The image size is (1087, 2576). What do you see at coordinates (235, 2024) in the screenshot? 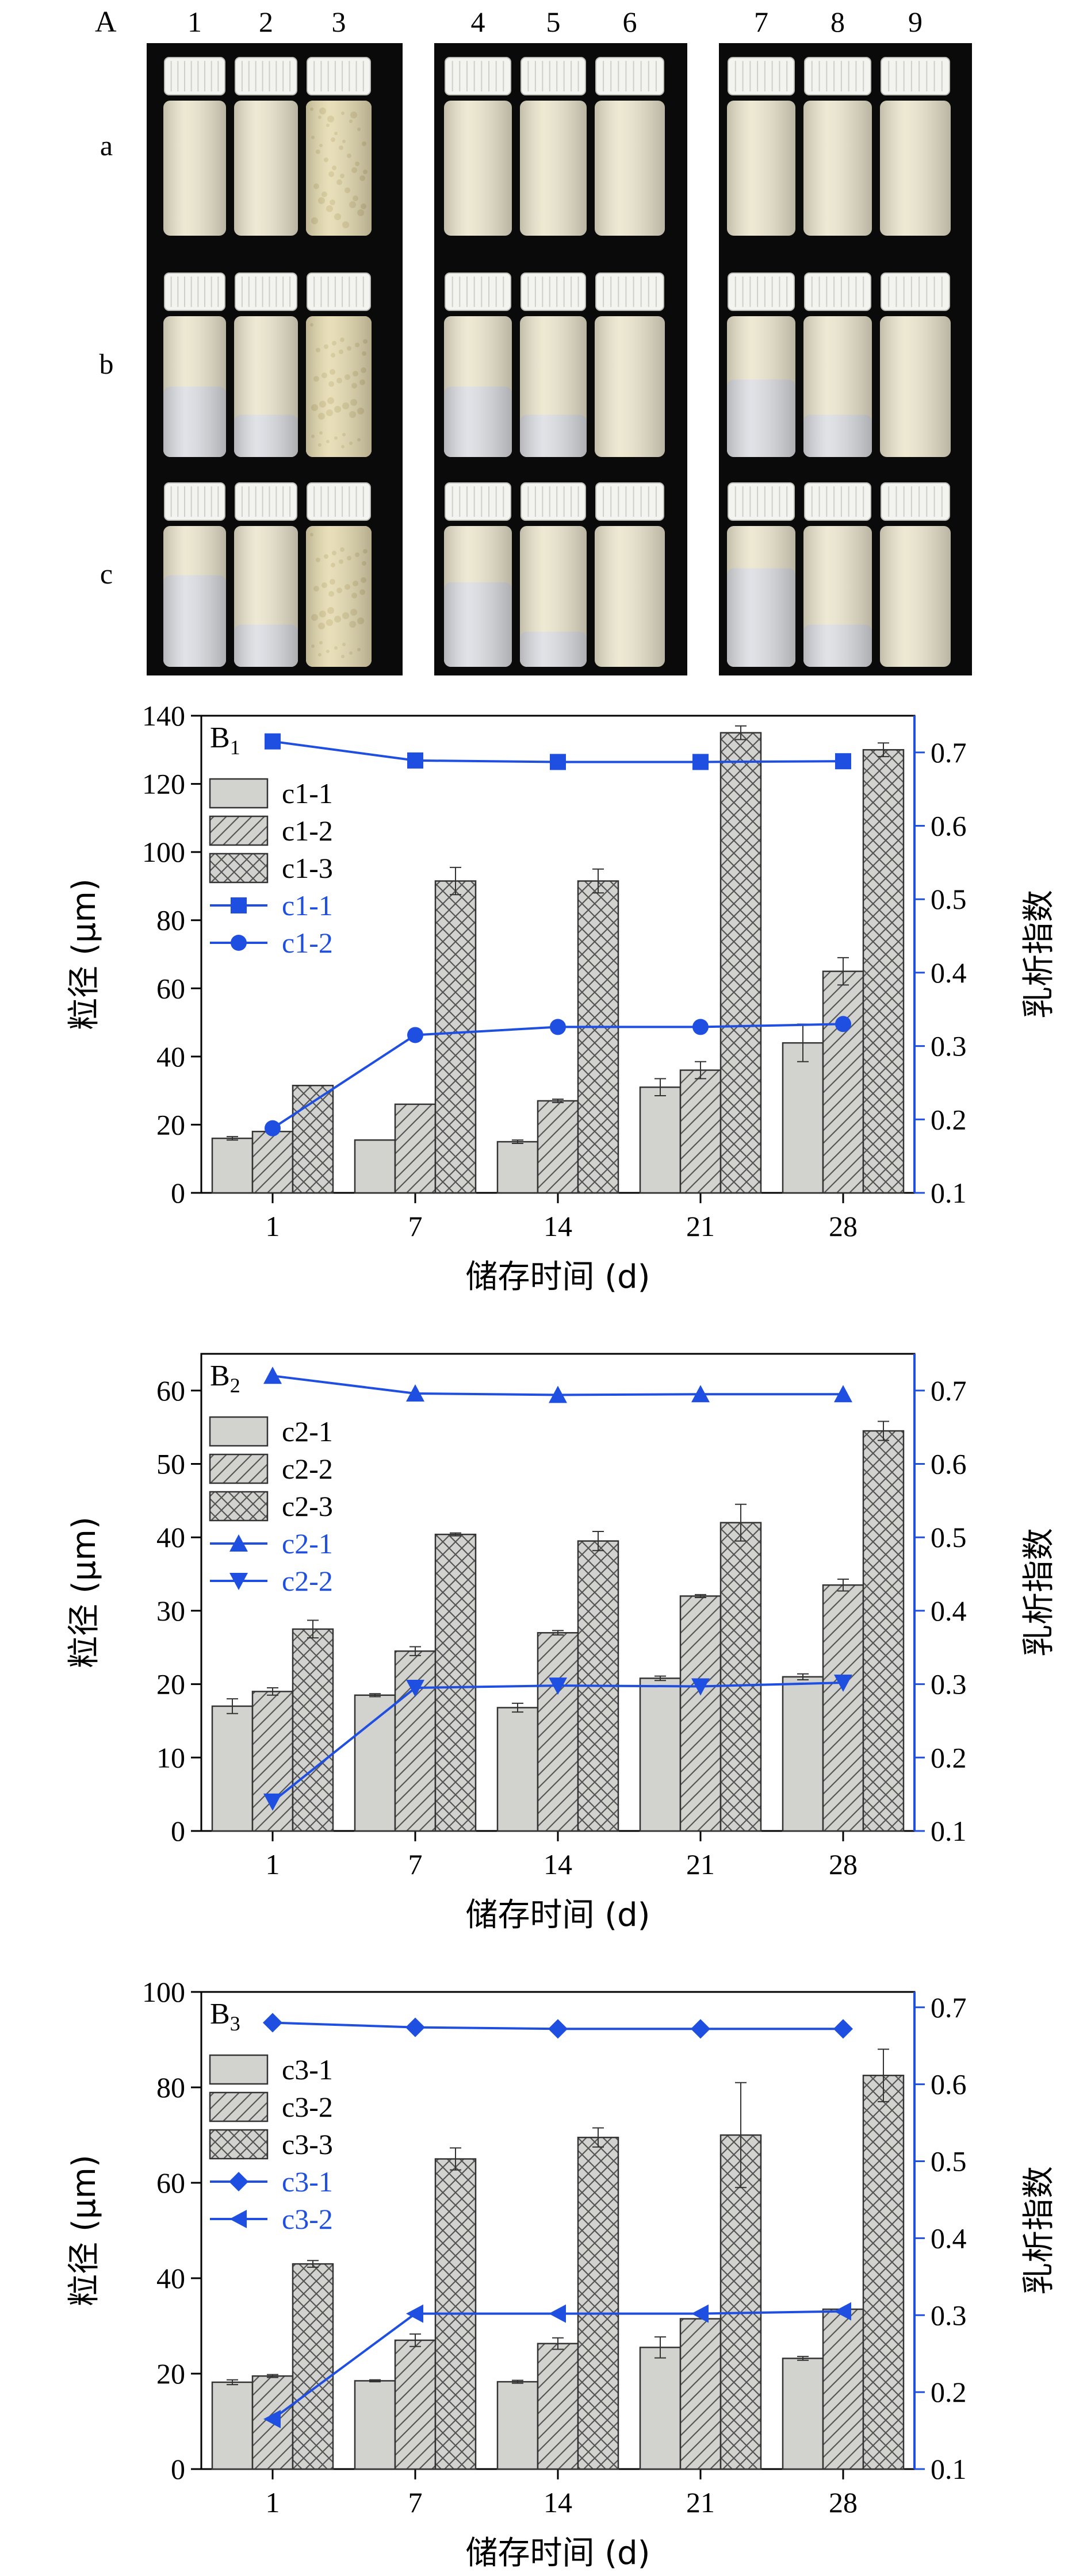
I see `panel-label-sub: 3` at bounding box center [235, 2024].